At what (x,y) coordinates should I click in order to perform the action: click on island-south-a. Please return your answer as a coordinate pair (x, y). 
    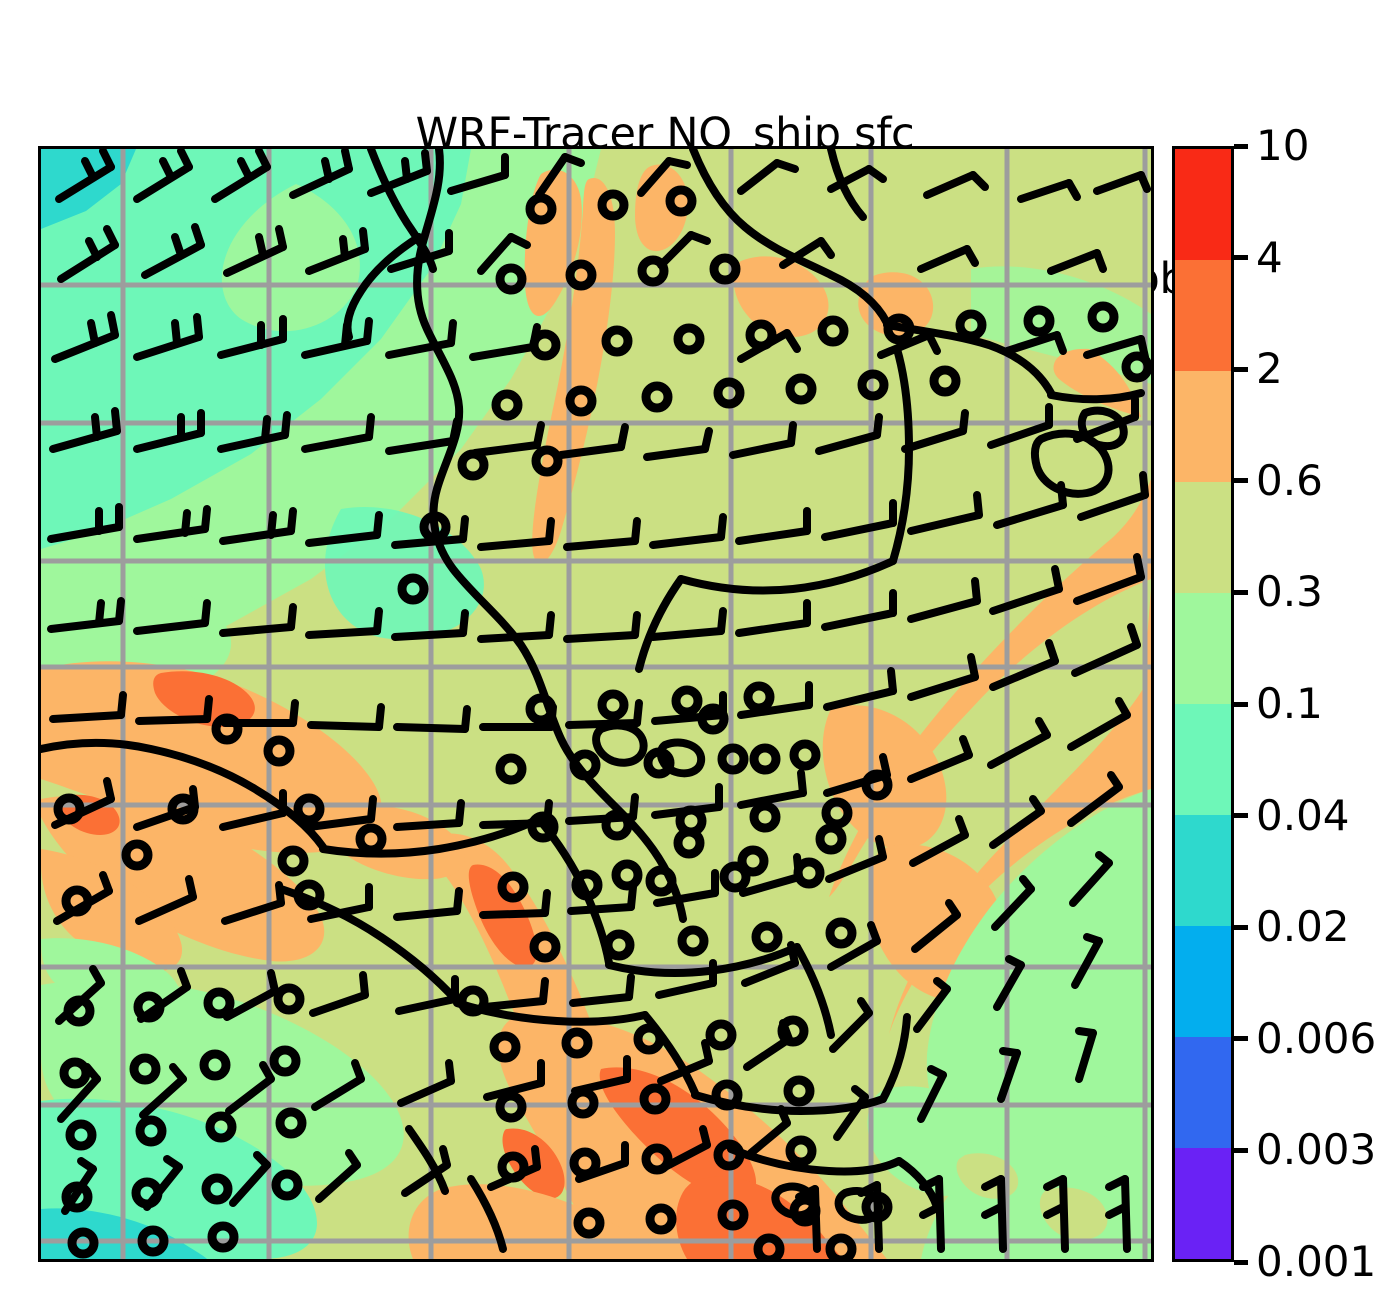
    Looking at the image, I should click on (794, 1201).